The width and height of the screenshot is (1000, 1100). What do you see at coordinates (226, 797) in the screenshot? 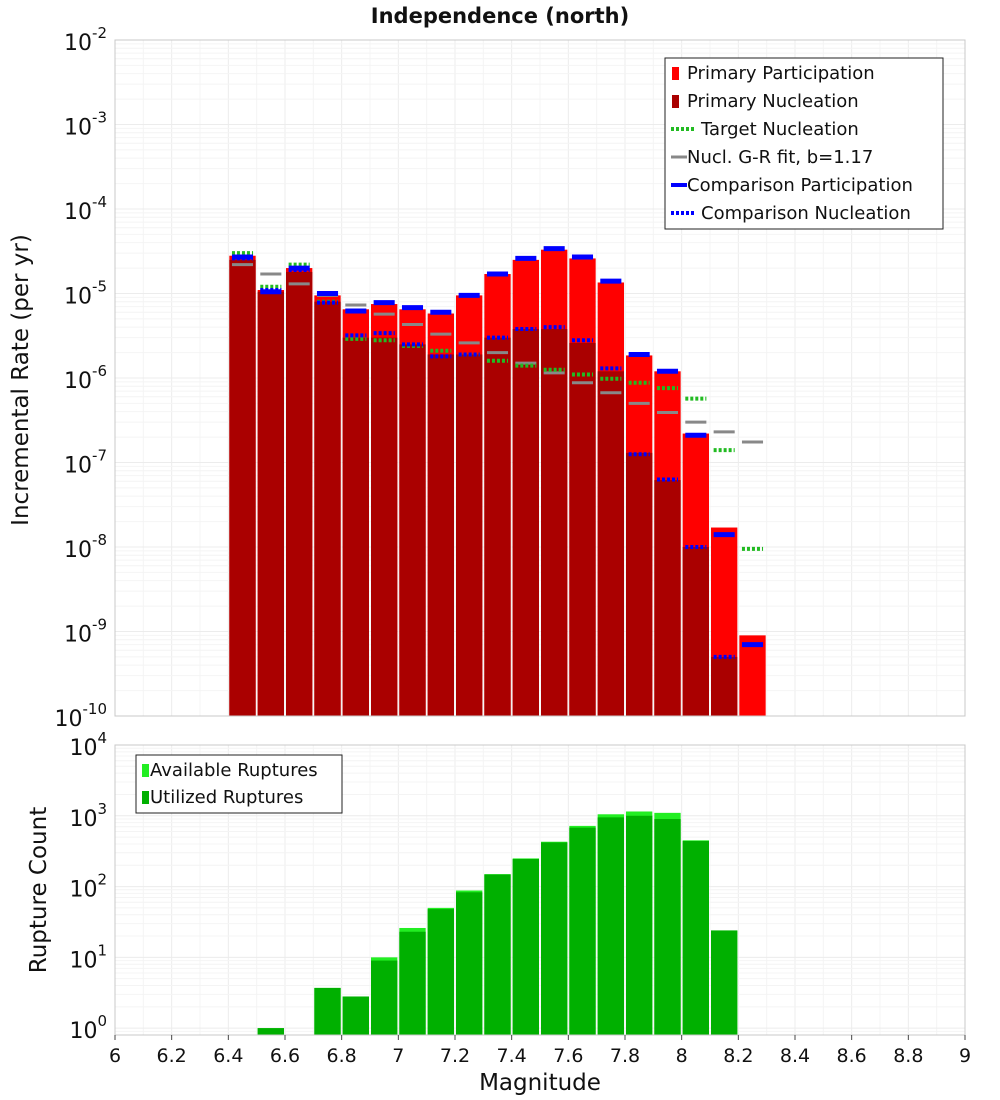
I see `legend-label: Utilized Ruptures` at bounding box center [226, 797].